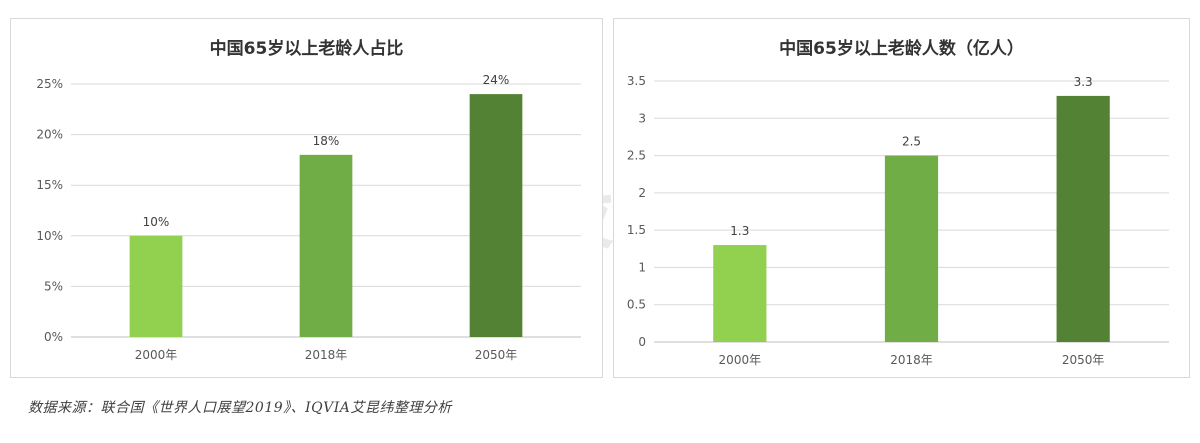 The width and height of the screenshot is (1200, 443). What do you see at coordinates (240, 408) in the screenshot?
I see `source-note: 数据来源：联合国《世界人口展望2019》、IQVIA艾昆纬整理分析` at bounding box center [240, 408].